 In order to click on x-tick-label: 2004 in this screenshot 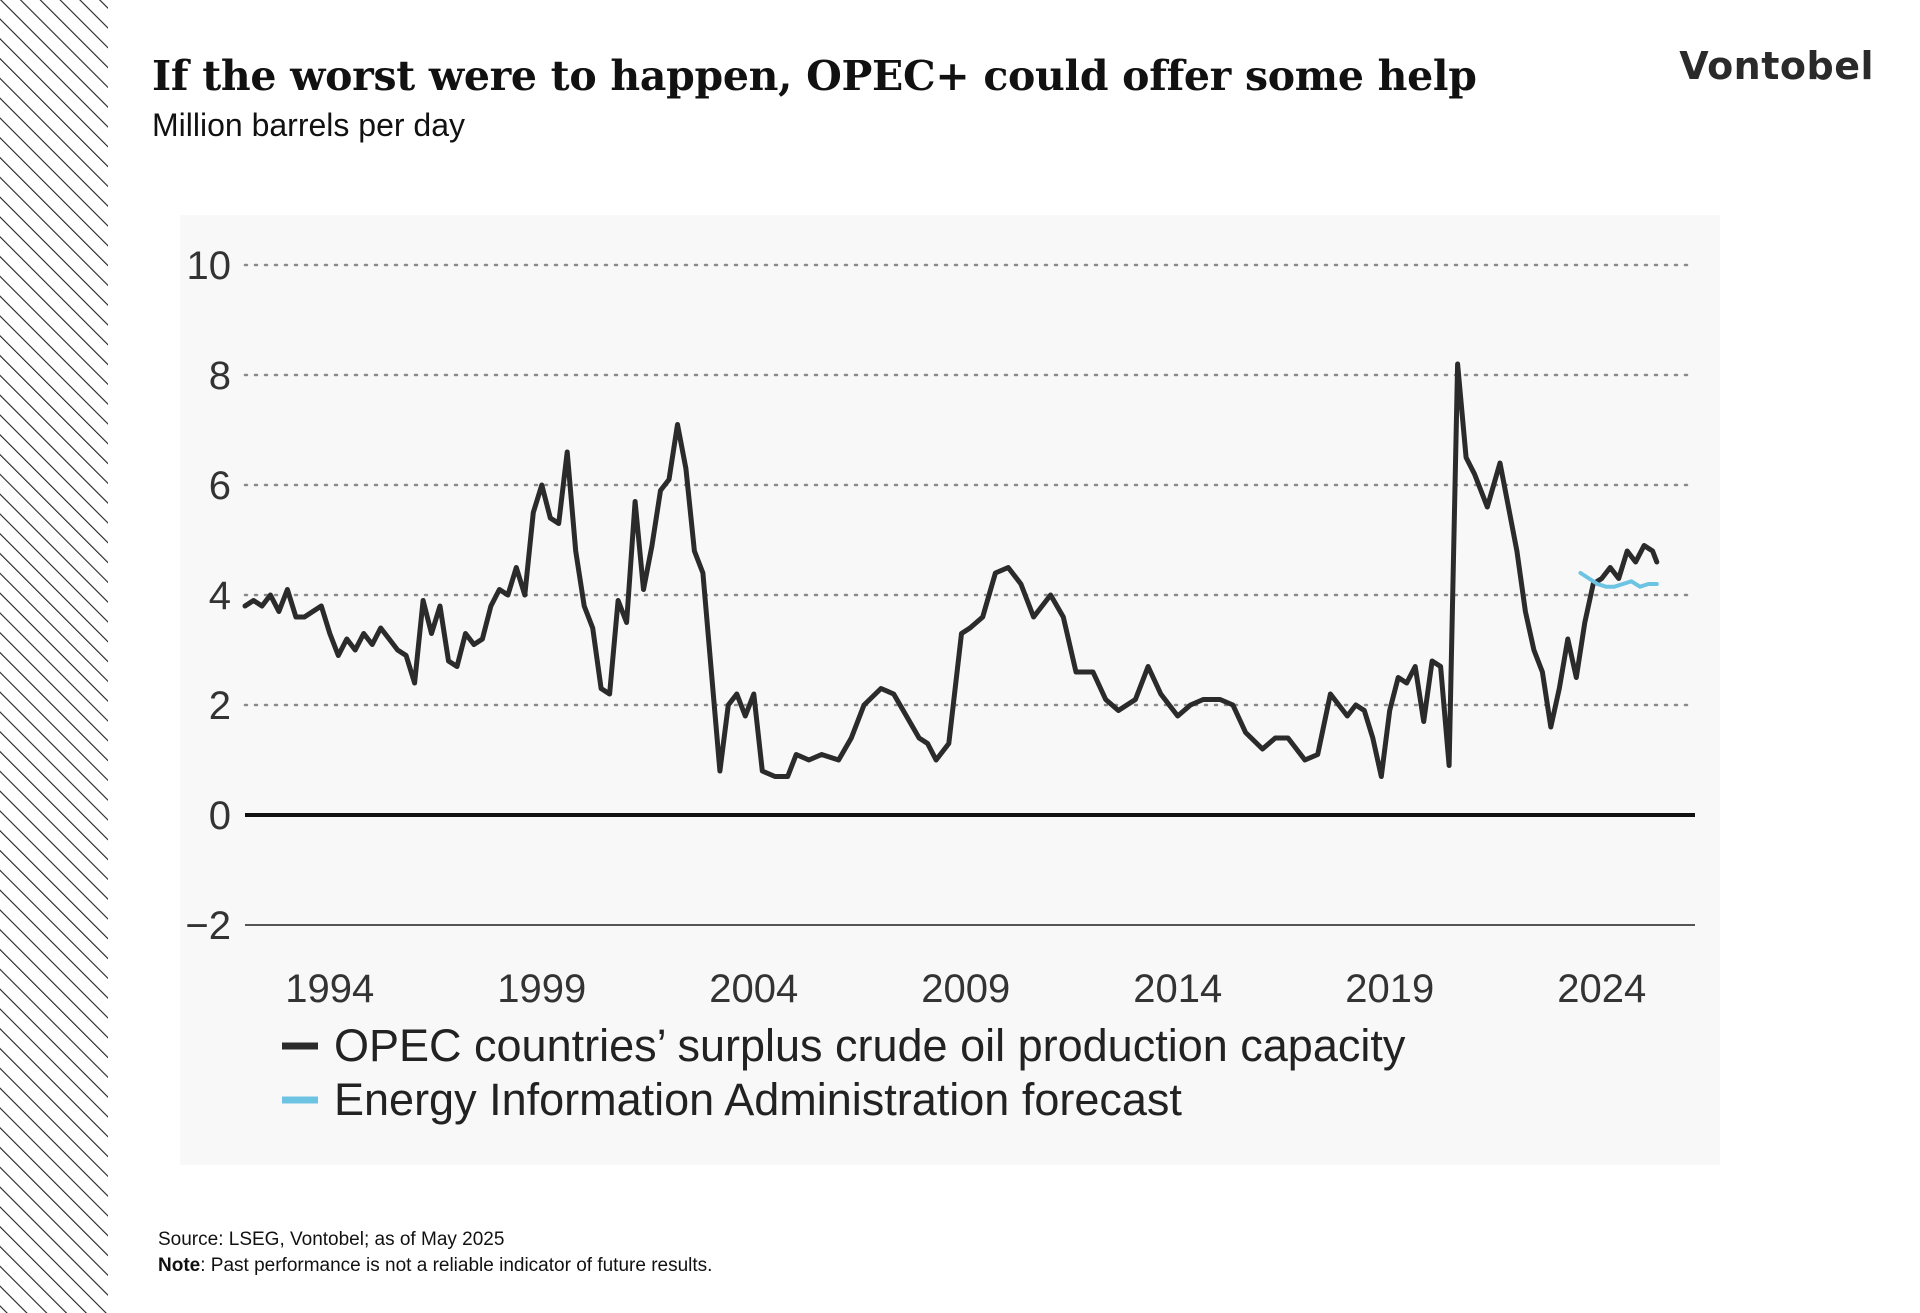, I will do `click(753, 989)`.